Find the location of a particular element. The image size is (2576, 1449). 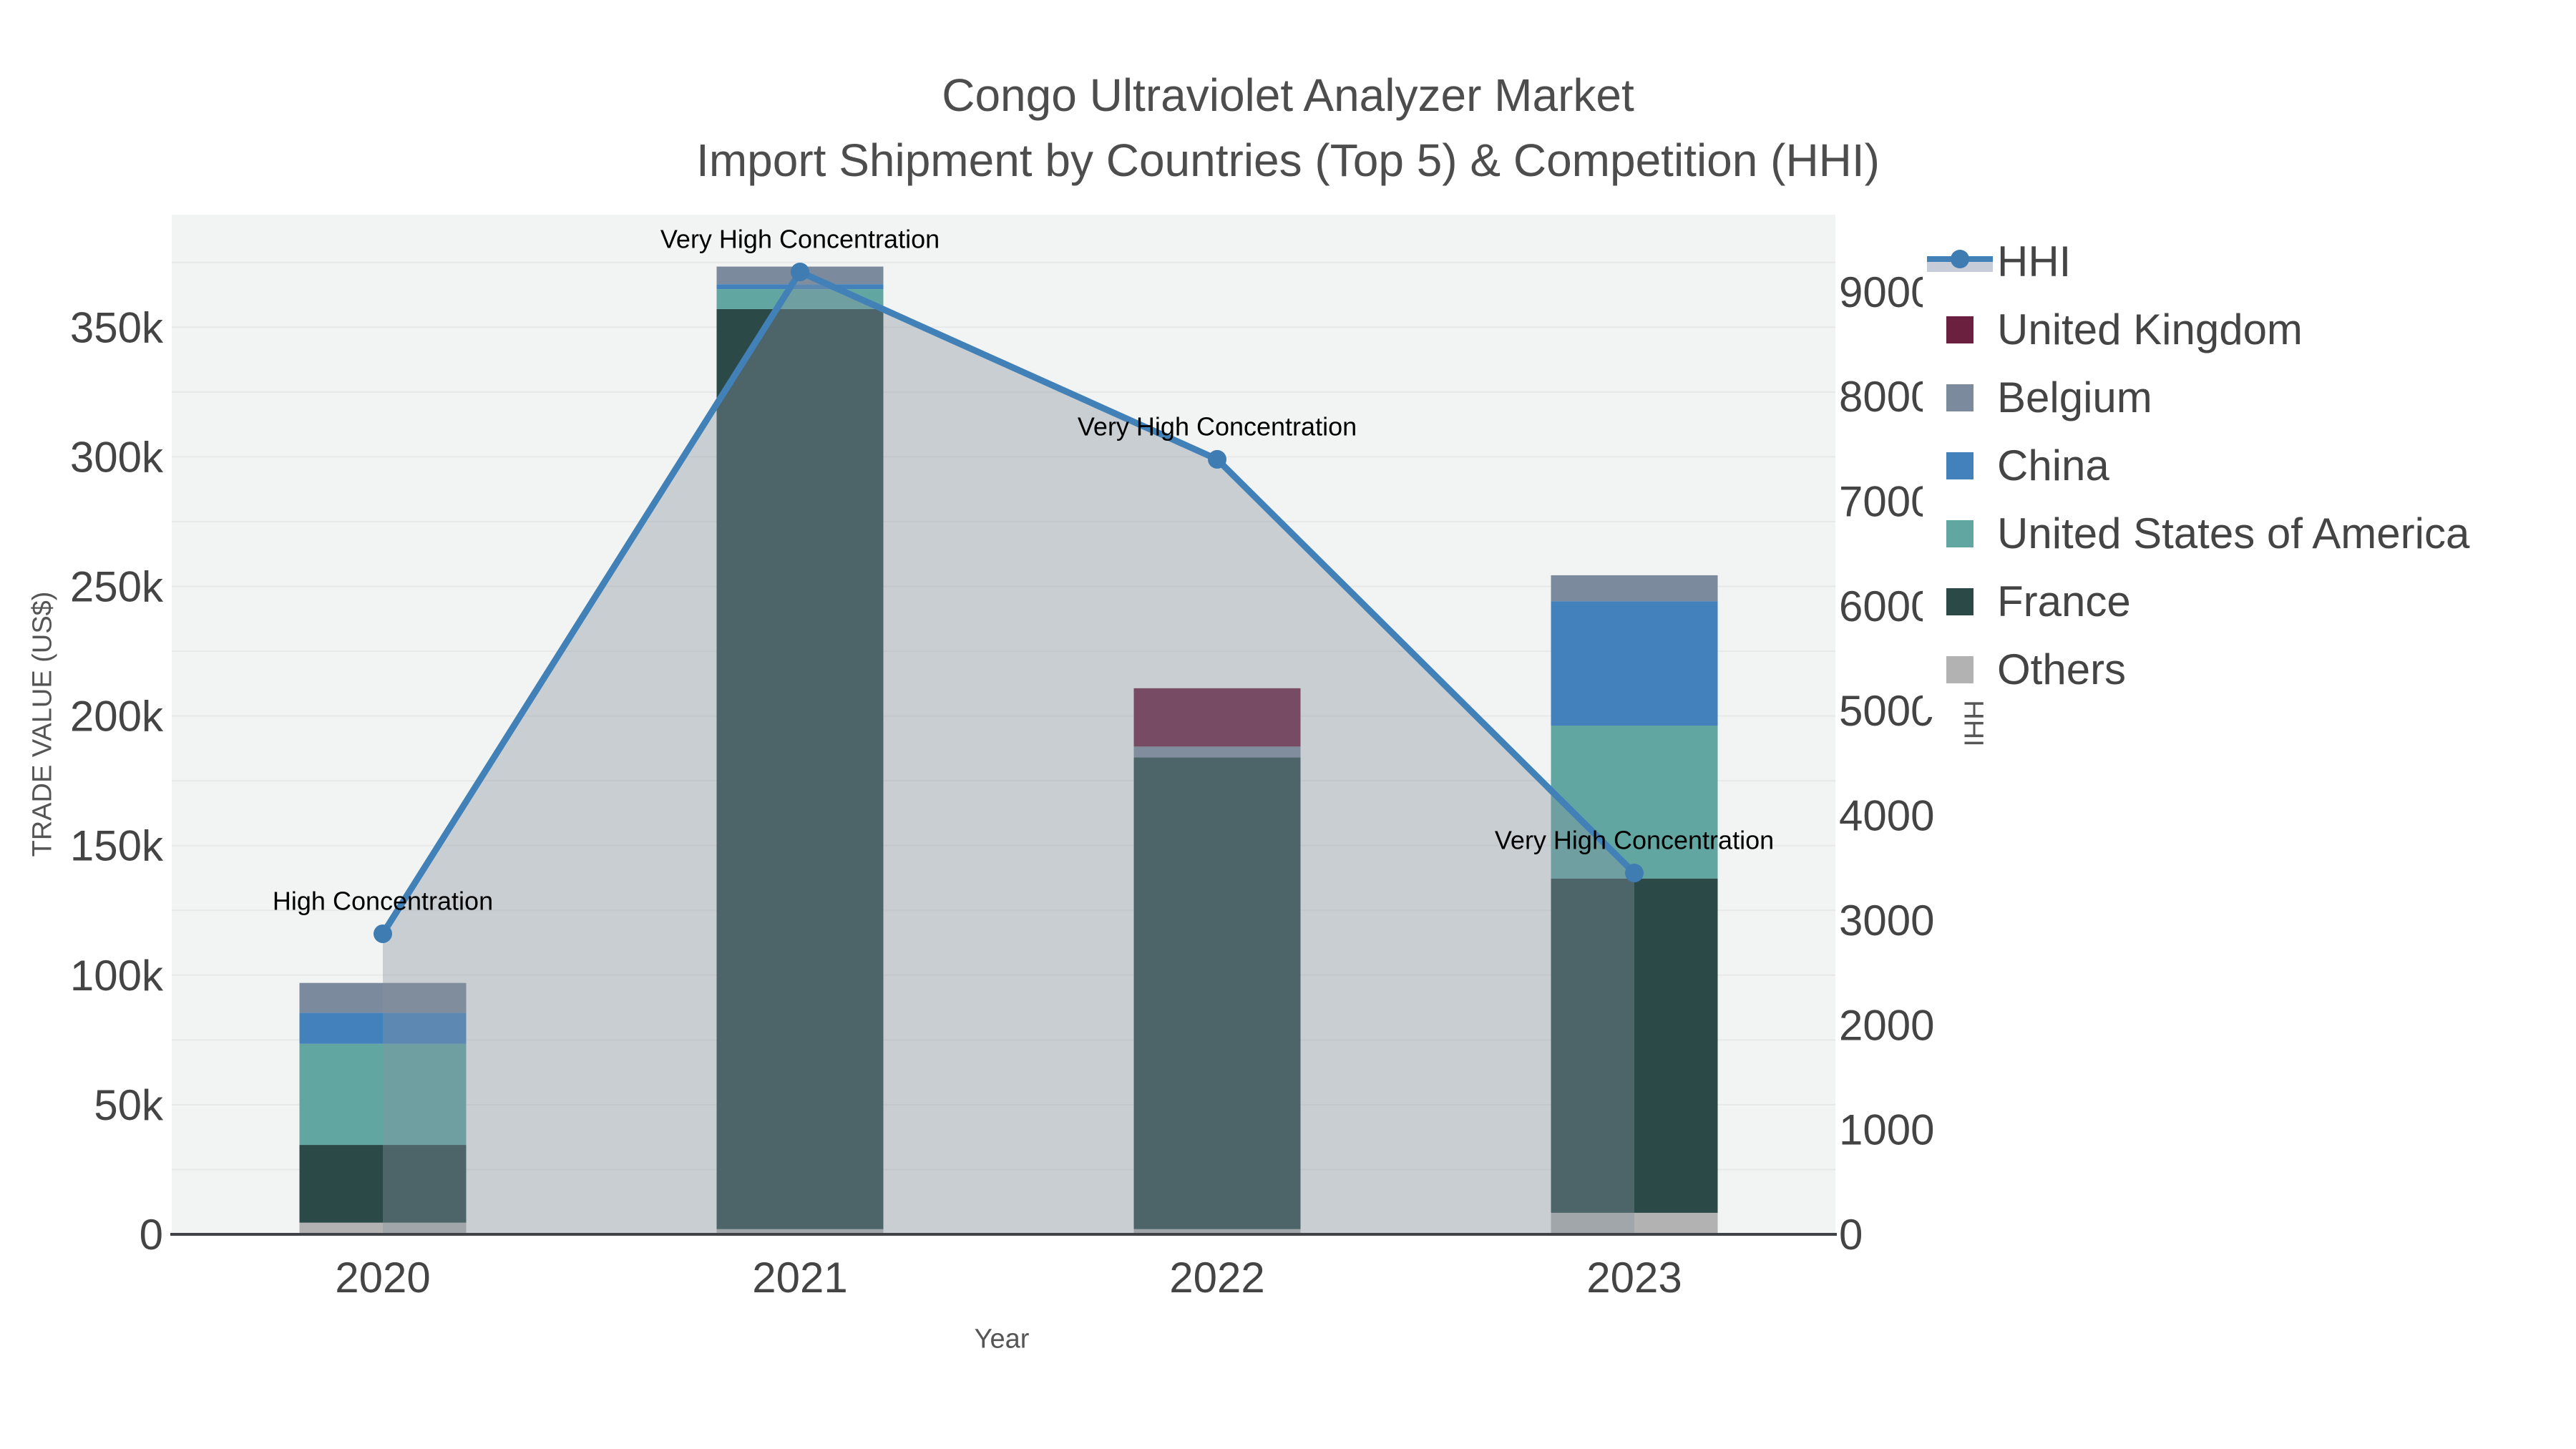

right-axis-tick-0: 0 is located at coordinates (1851, 1235).